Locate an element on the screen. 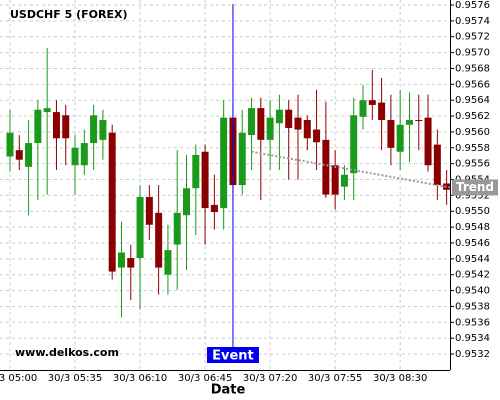 This screenshot has width=500, height=400. y-tick-label: 0.9558 is located at coordinates (472, 148).